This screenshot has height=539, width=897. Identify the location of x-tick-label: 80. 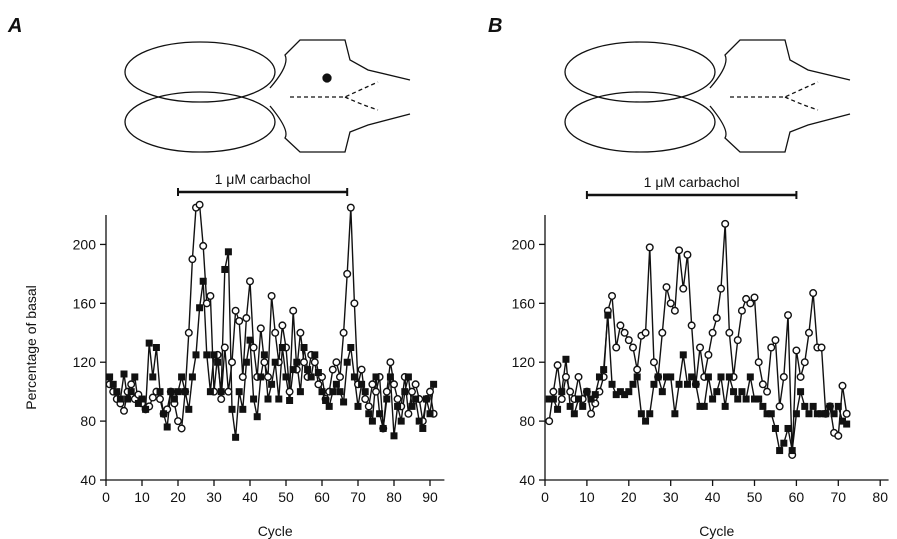
(880, 497).